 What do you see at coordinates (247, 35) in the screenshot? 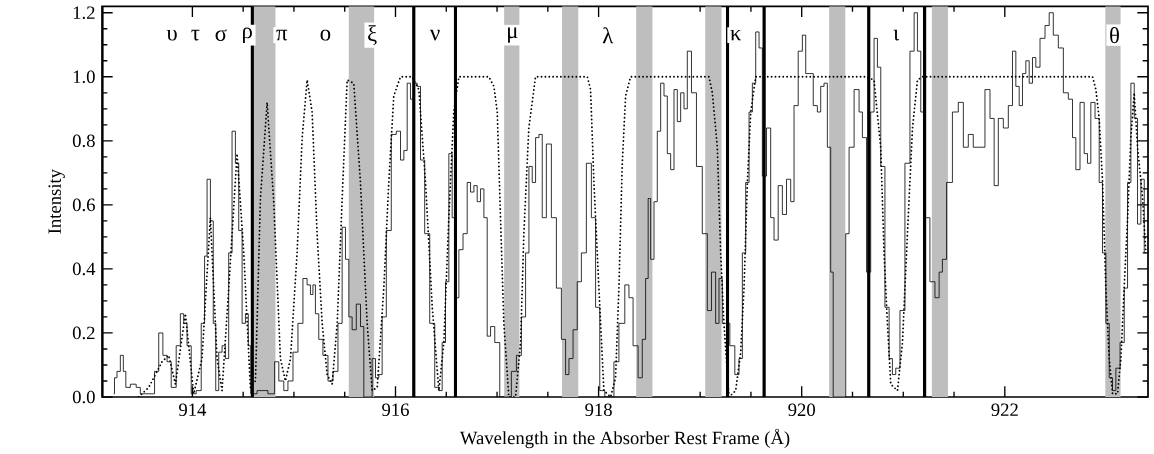
I see `annotation: ρ` at bounding box center [247, 35].